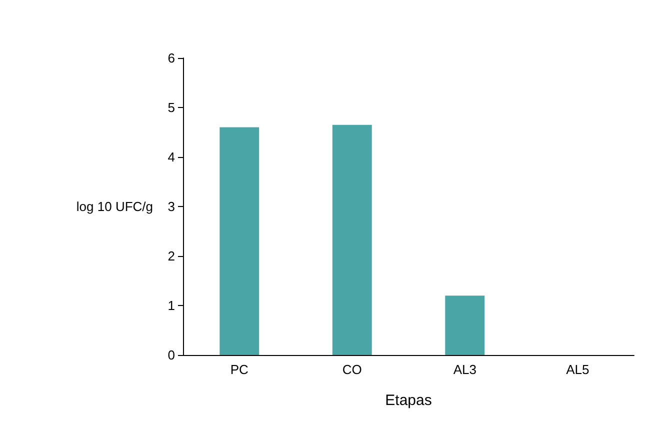 The height and width of the screenshot is (443, 662). What do you see at coordinates (464, 369) in the screenshot?
I see `x-tick-label: AL3` at bounding box center [464, 369].